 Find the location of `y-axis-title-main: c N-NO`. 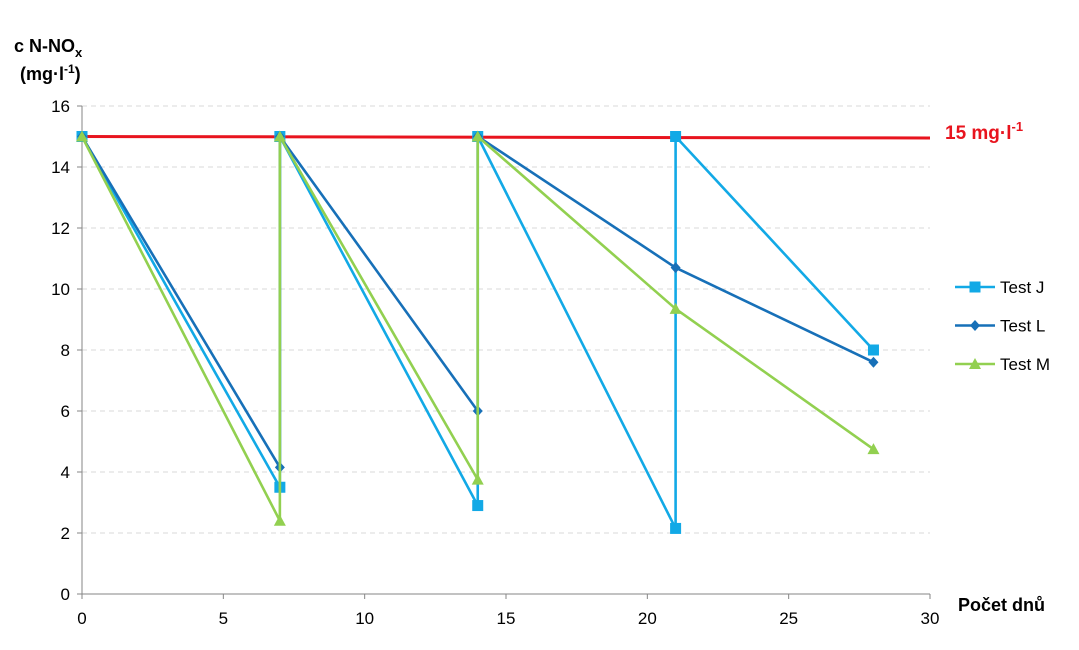

y-axis-title-main: c N-NO is located at coordinates (44, 46).